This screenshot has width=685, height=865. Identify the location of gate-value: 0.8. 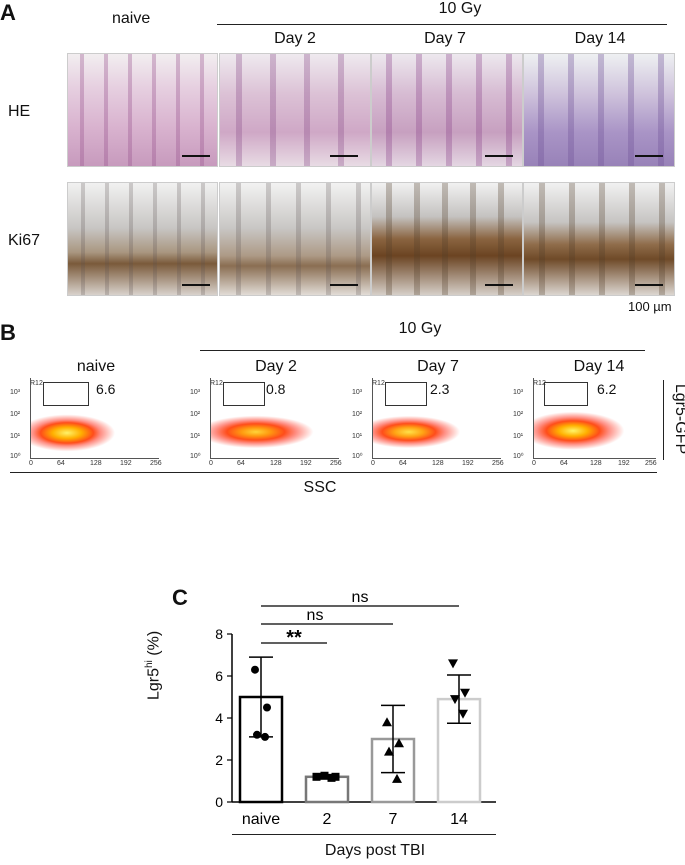
(276, 389).